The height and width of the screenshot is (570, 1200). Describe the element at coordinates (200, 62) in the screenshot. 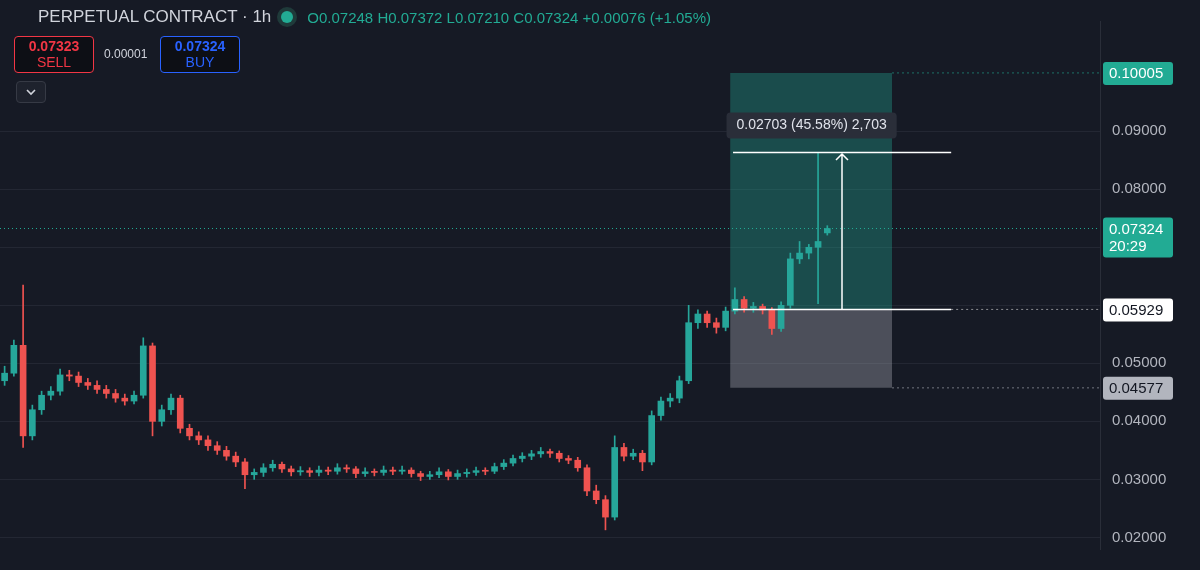

I see `annotation: BUY` at that location.